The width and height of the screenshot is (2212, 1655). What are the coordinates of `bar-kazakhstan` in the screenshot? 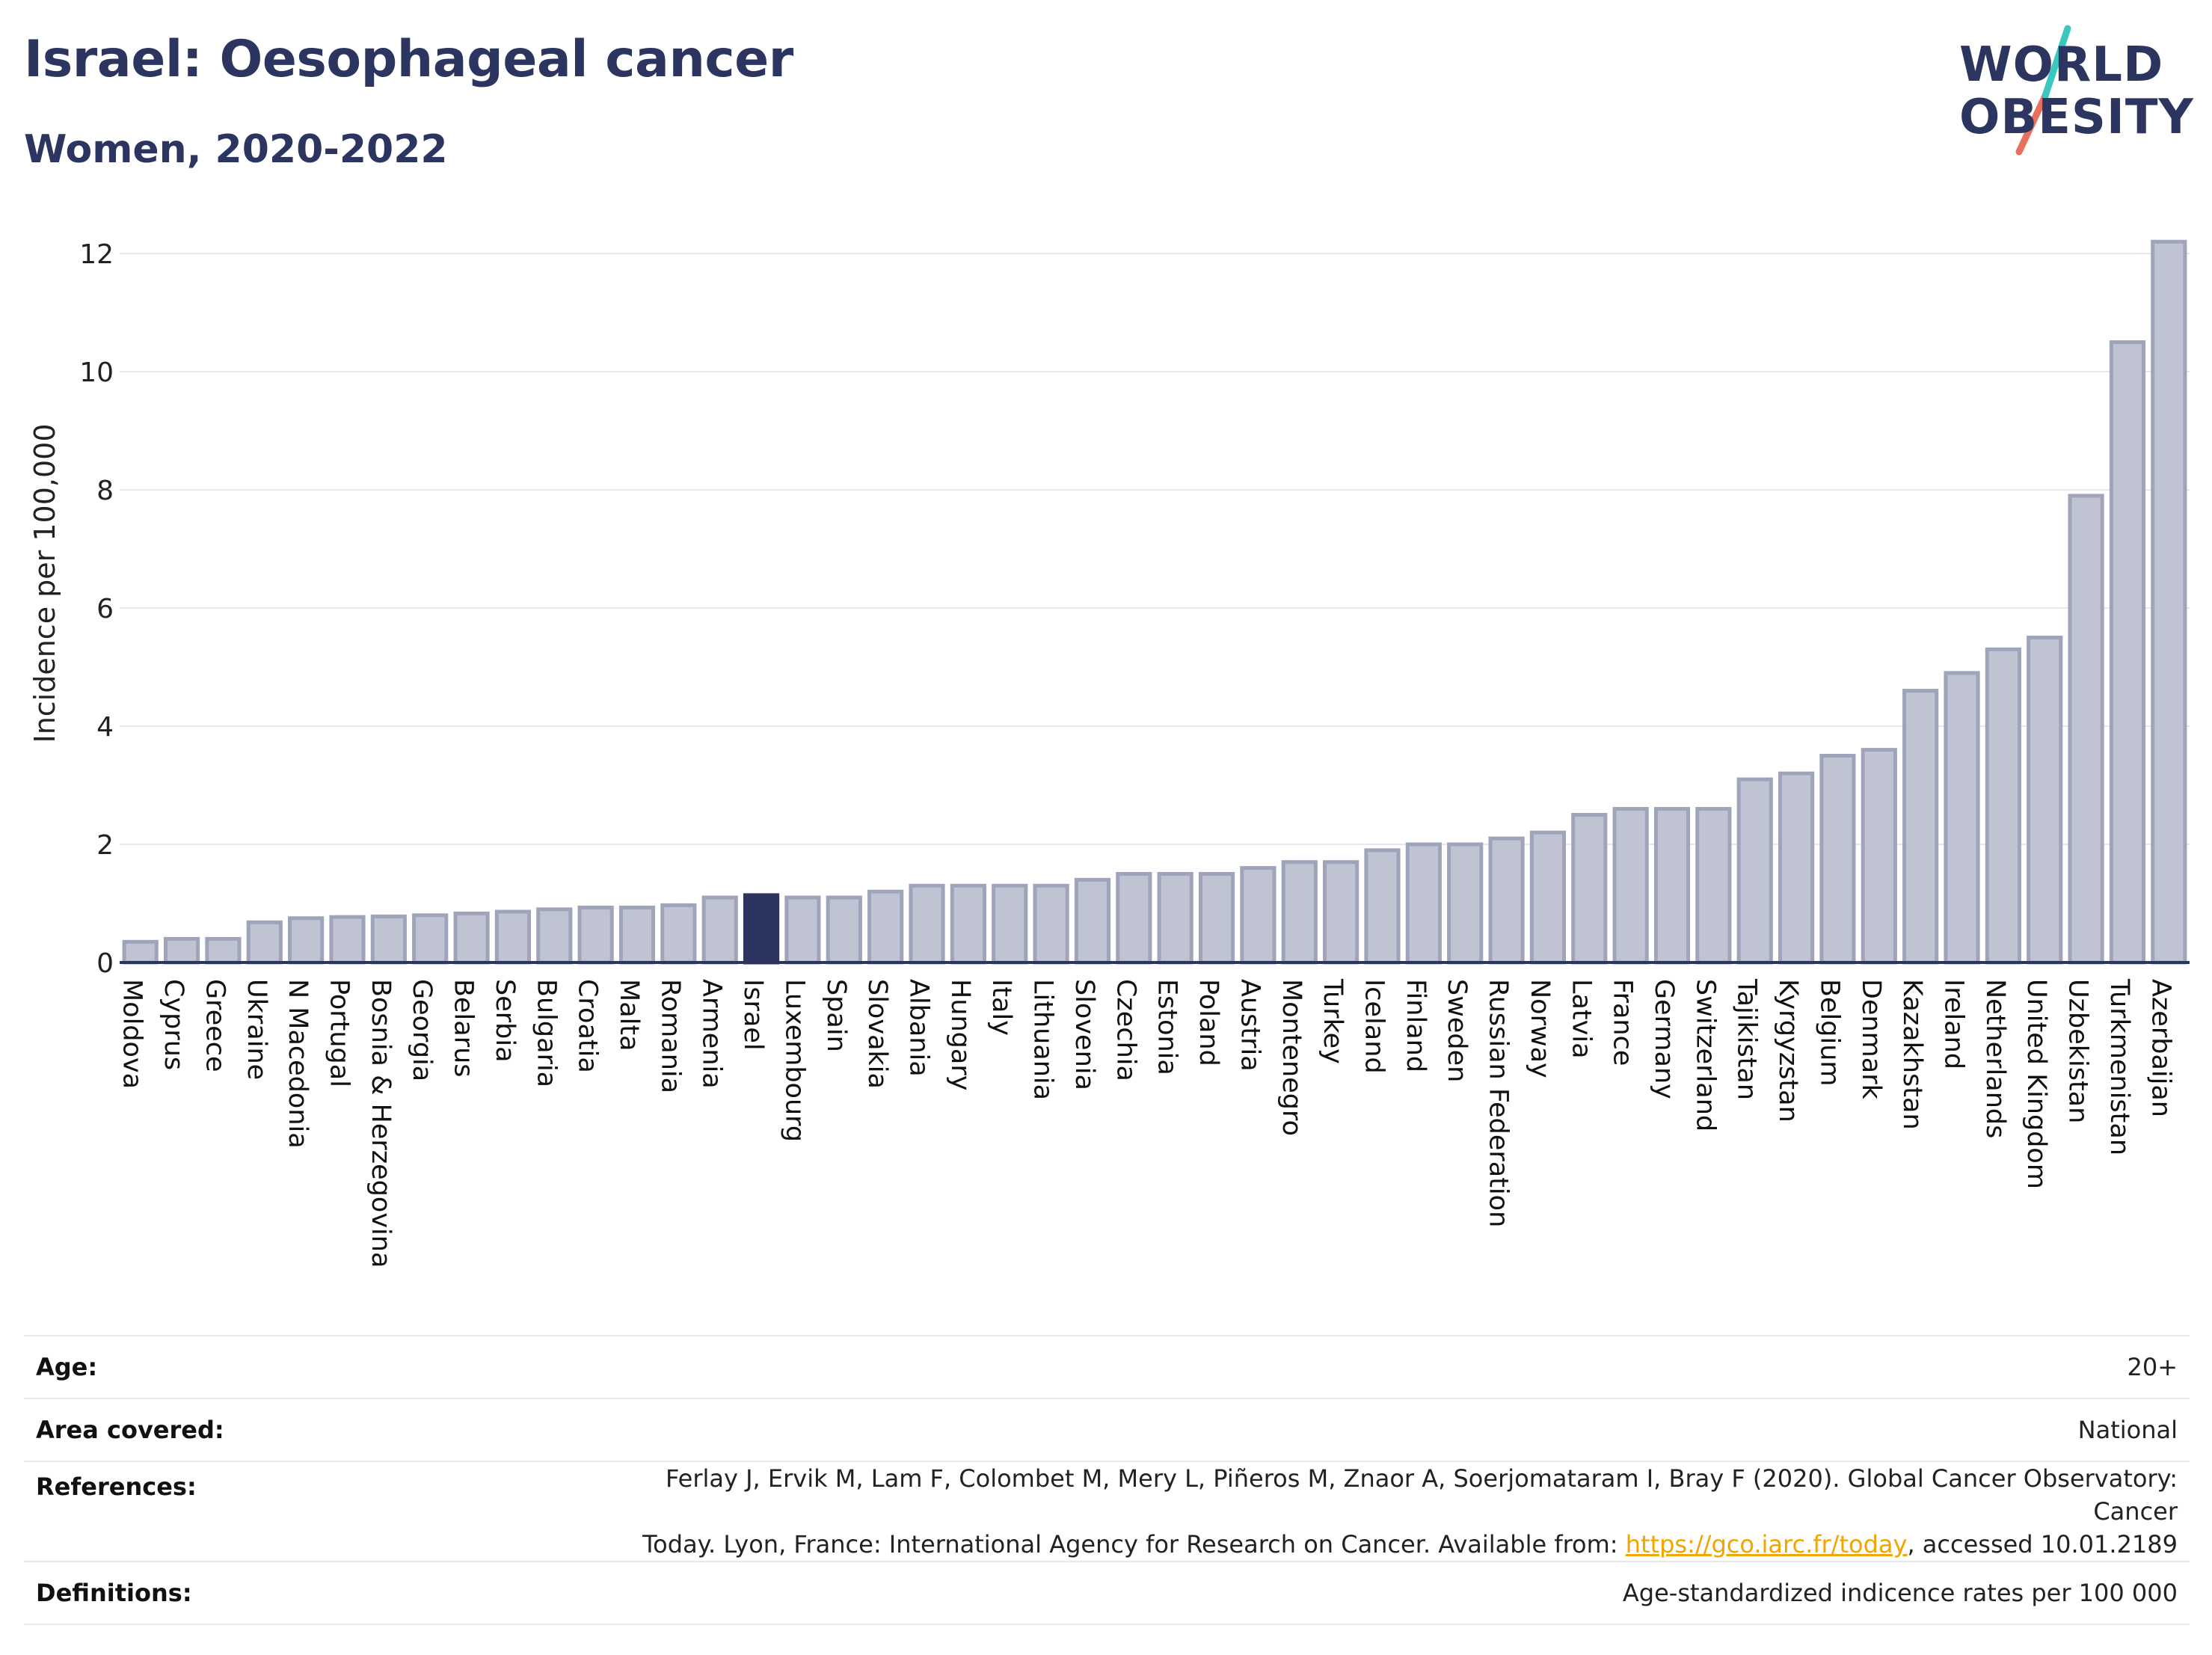 It's located at (1920, 827).